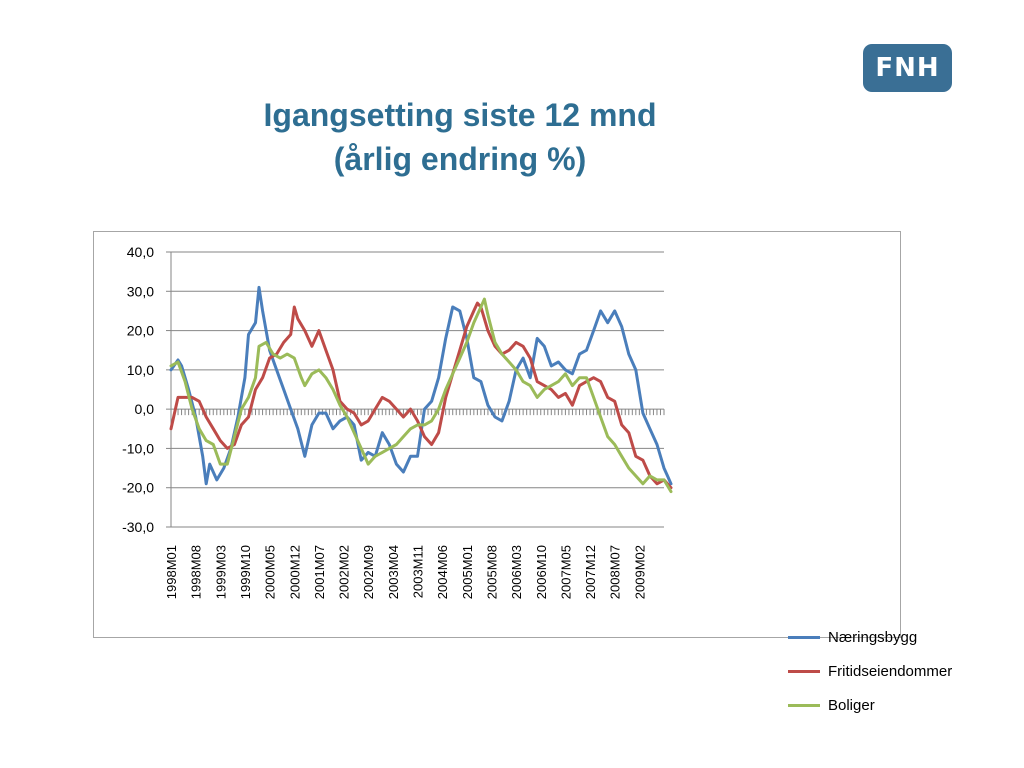 The image size is (1024, 768). Describe the element at coordinates (565, 572) in the screenshot. I see `x-tick-label: 2007M05` at that location.